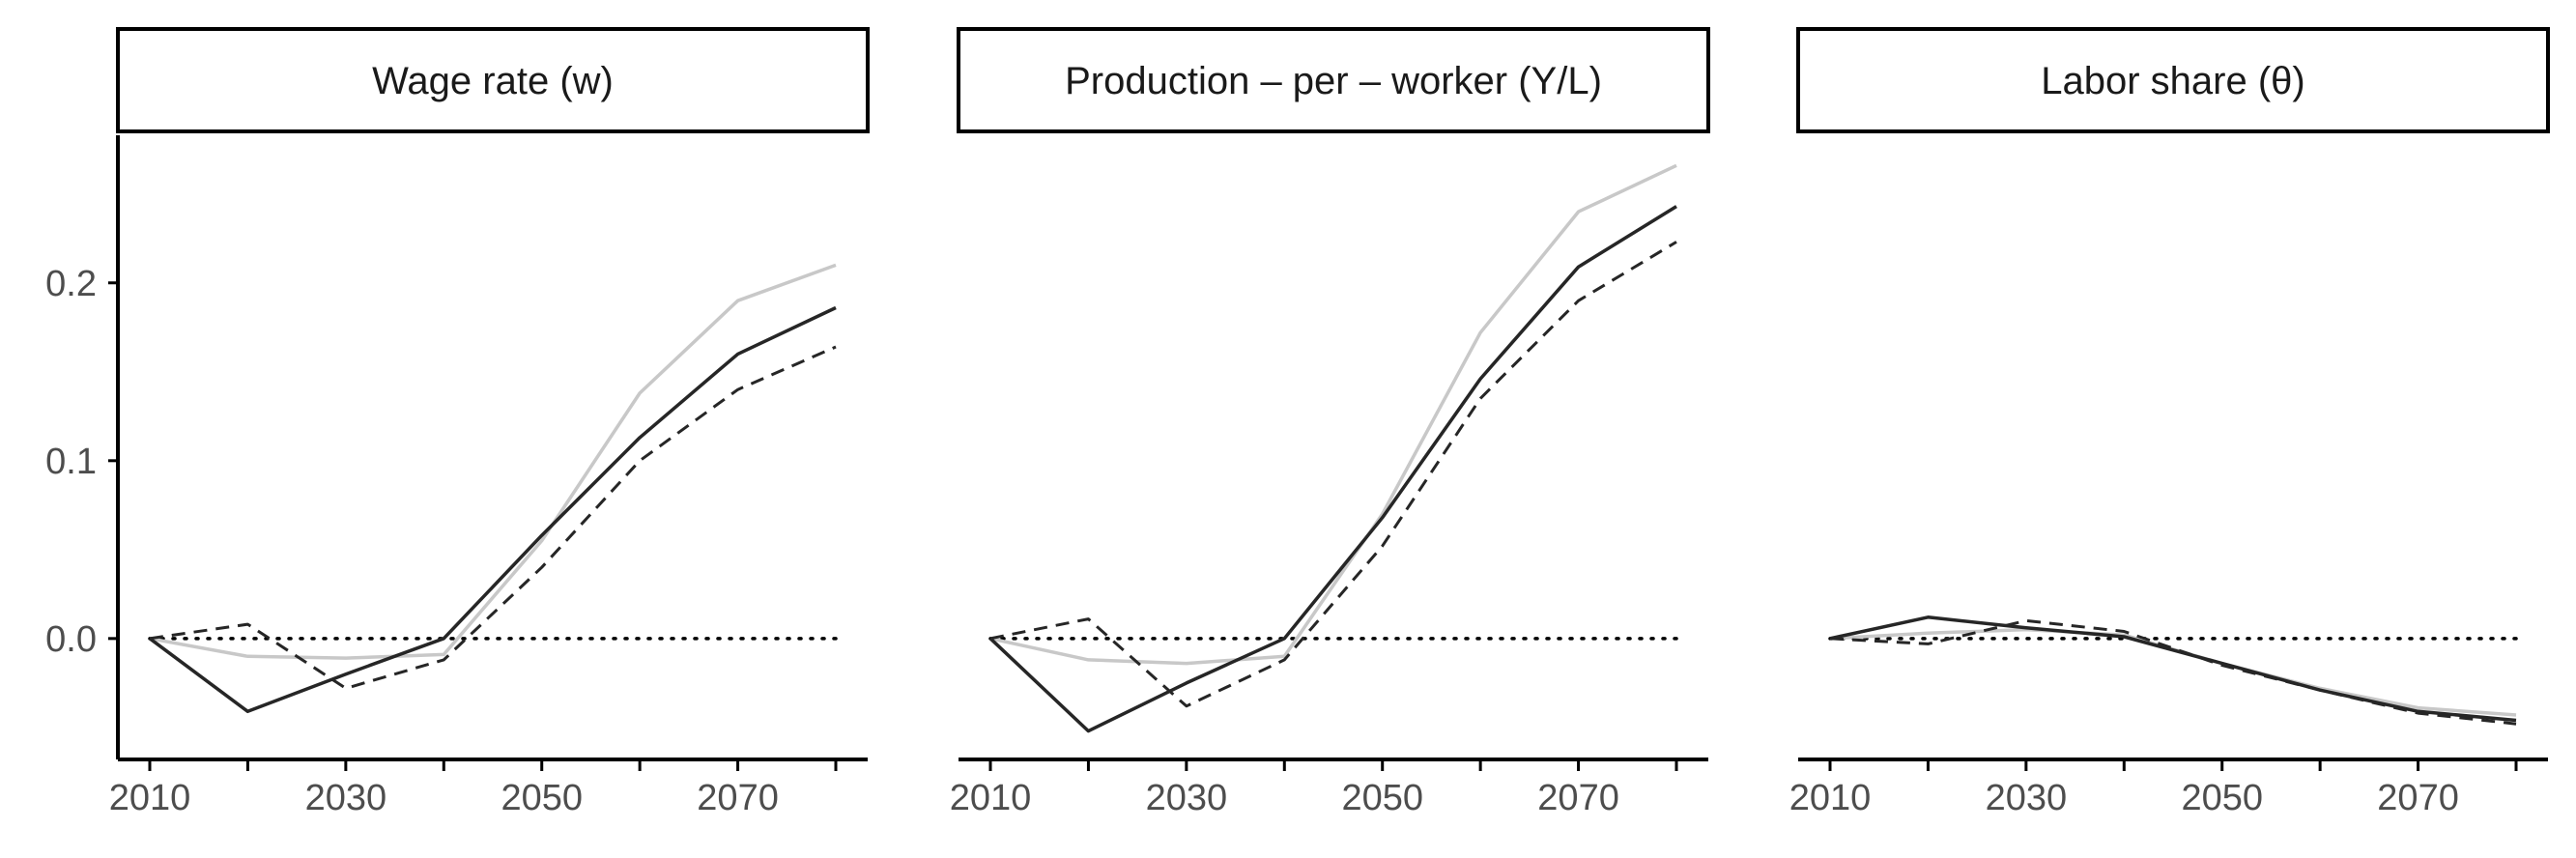 Image resolution: width=2576 pixels, height=858 pixels. Describe the element at coordinates (71, 639) in the screenshot. I see `y-tick-label: 0.0` at that location.